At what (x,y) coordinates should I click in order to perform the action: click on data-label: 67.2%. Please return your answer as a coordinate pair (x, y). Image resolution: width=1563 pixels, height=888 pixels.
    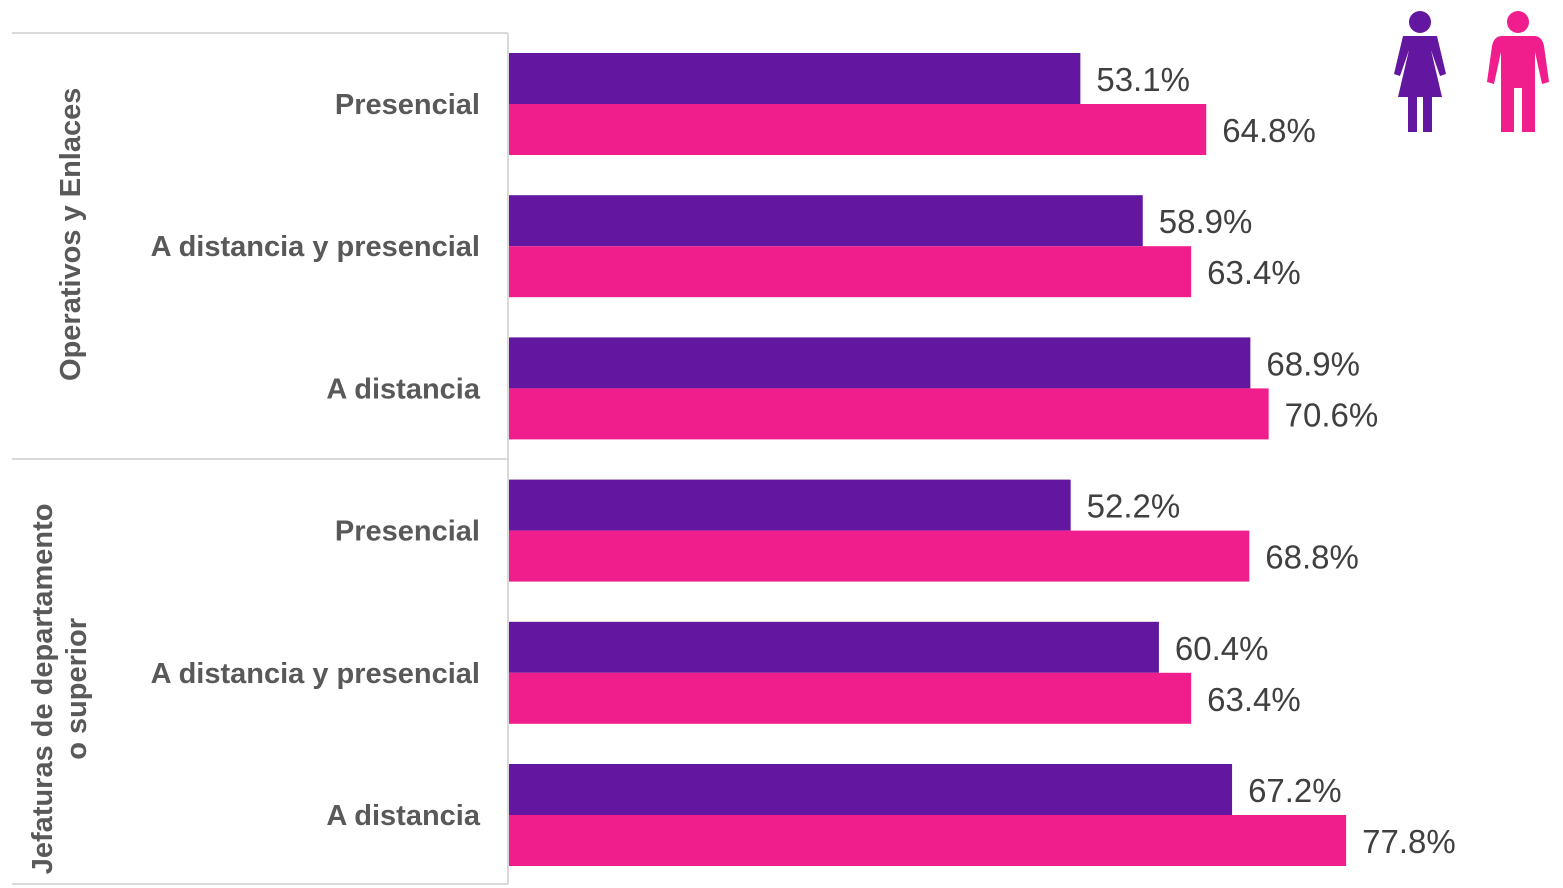
    Looking at the image, I should click on (1295, 790).